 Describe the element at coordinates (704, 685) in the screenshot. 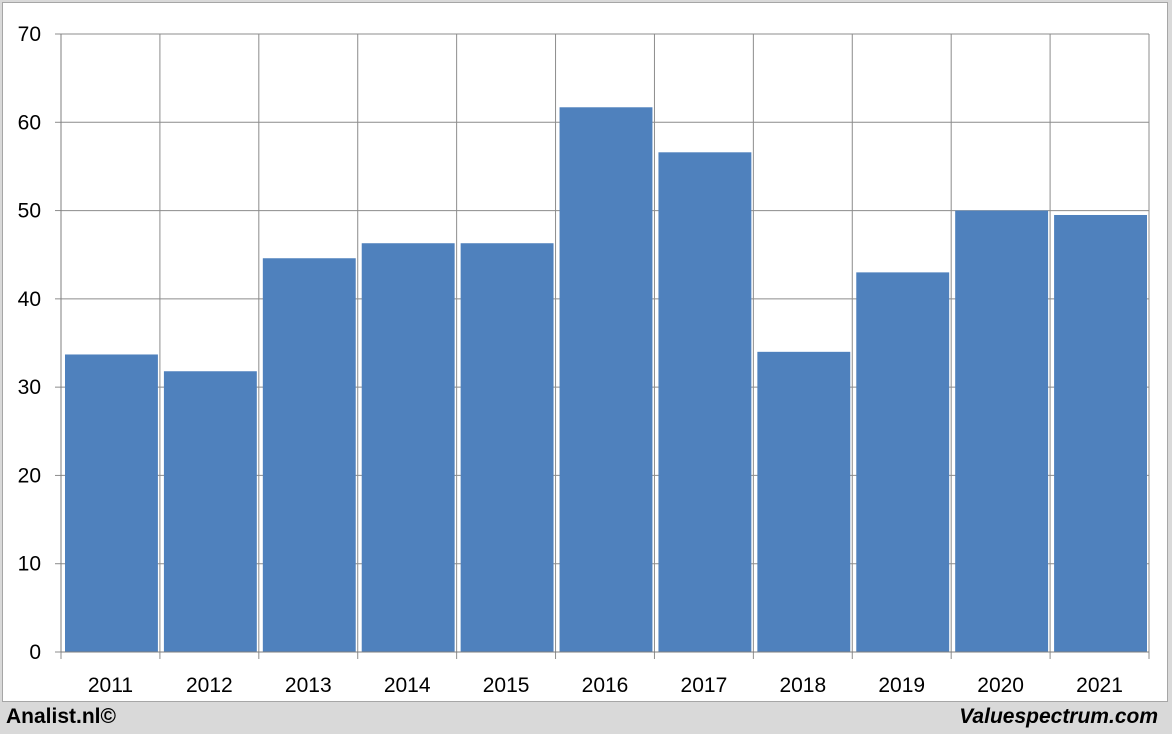

I see `x-tick-label: 2017` at that location.